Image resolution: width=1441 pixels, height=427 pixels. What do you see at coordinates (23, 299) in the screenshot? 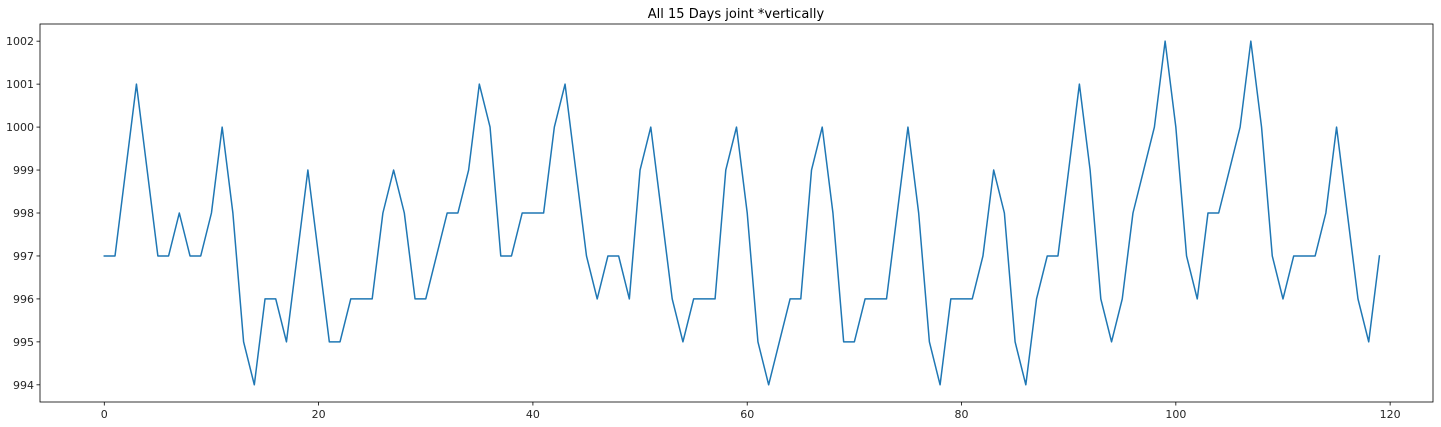
I see `y-tick-label: 996` at bounding box center [23, 299].